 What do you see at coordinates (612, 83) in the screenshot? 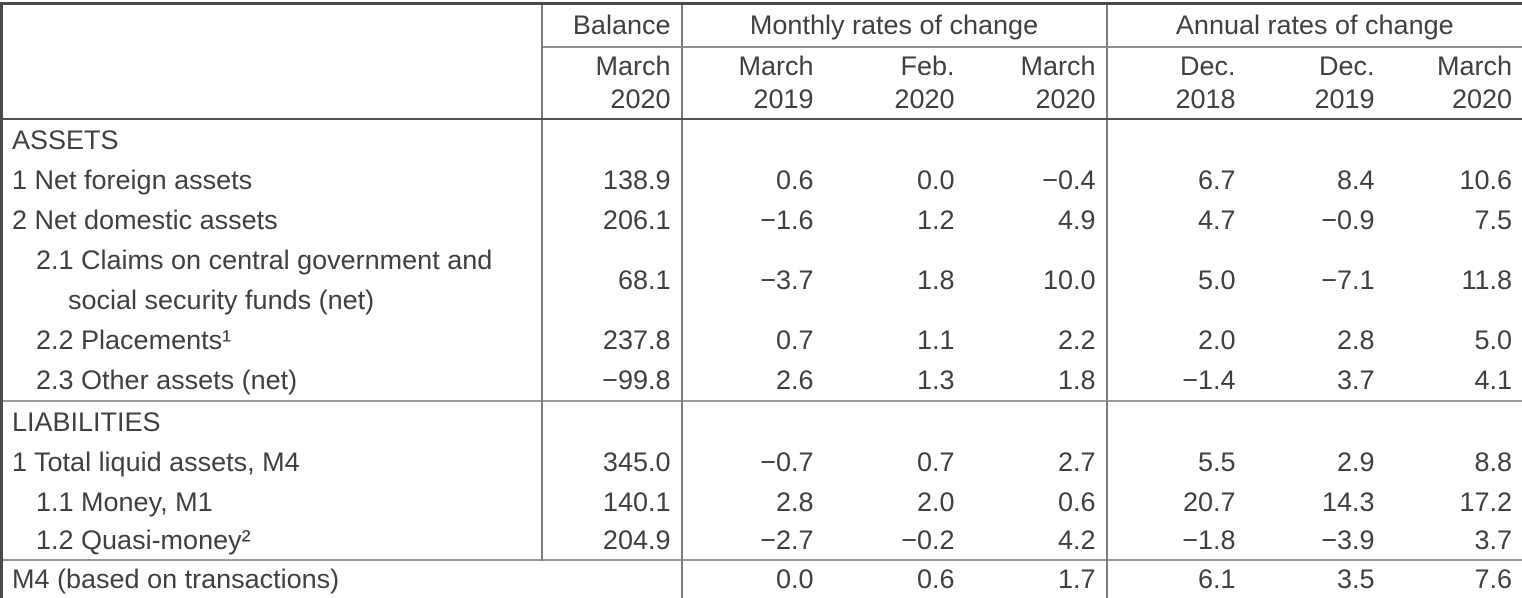
I see `col-header-balance-march-2020: March 2020` at bounding box center [612, 83].